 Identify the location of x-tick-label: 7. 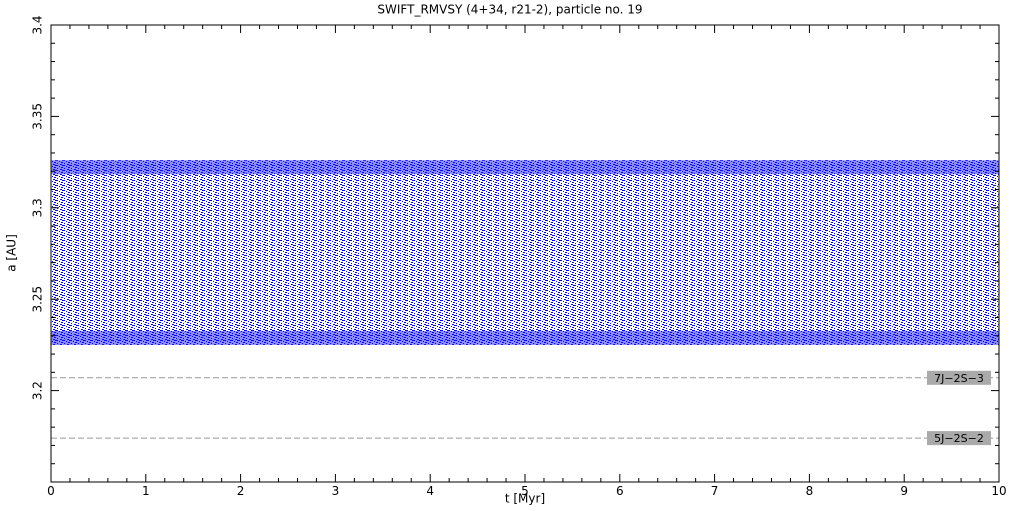
(715, 491).